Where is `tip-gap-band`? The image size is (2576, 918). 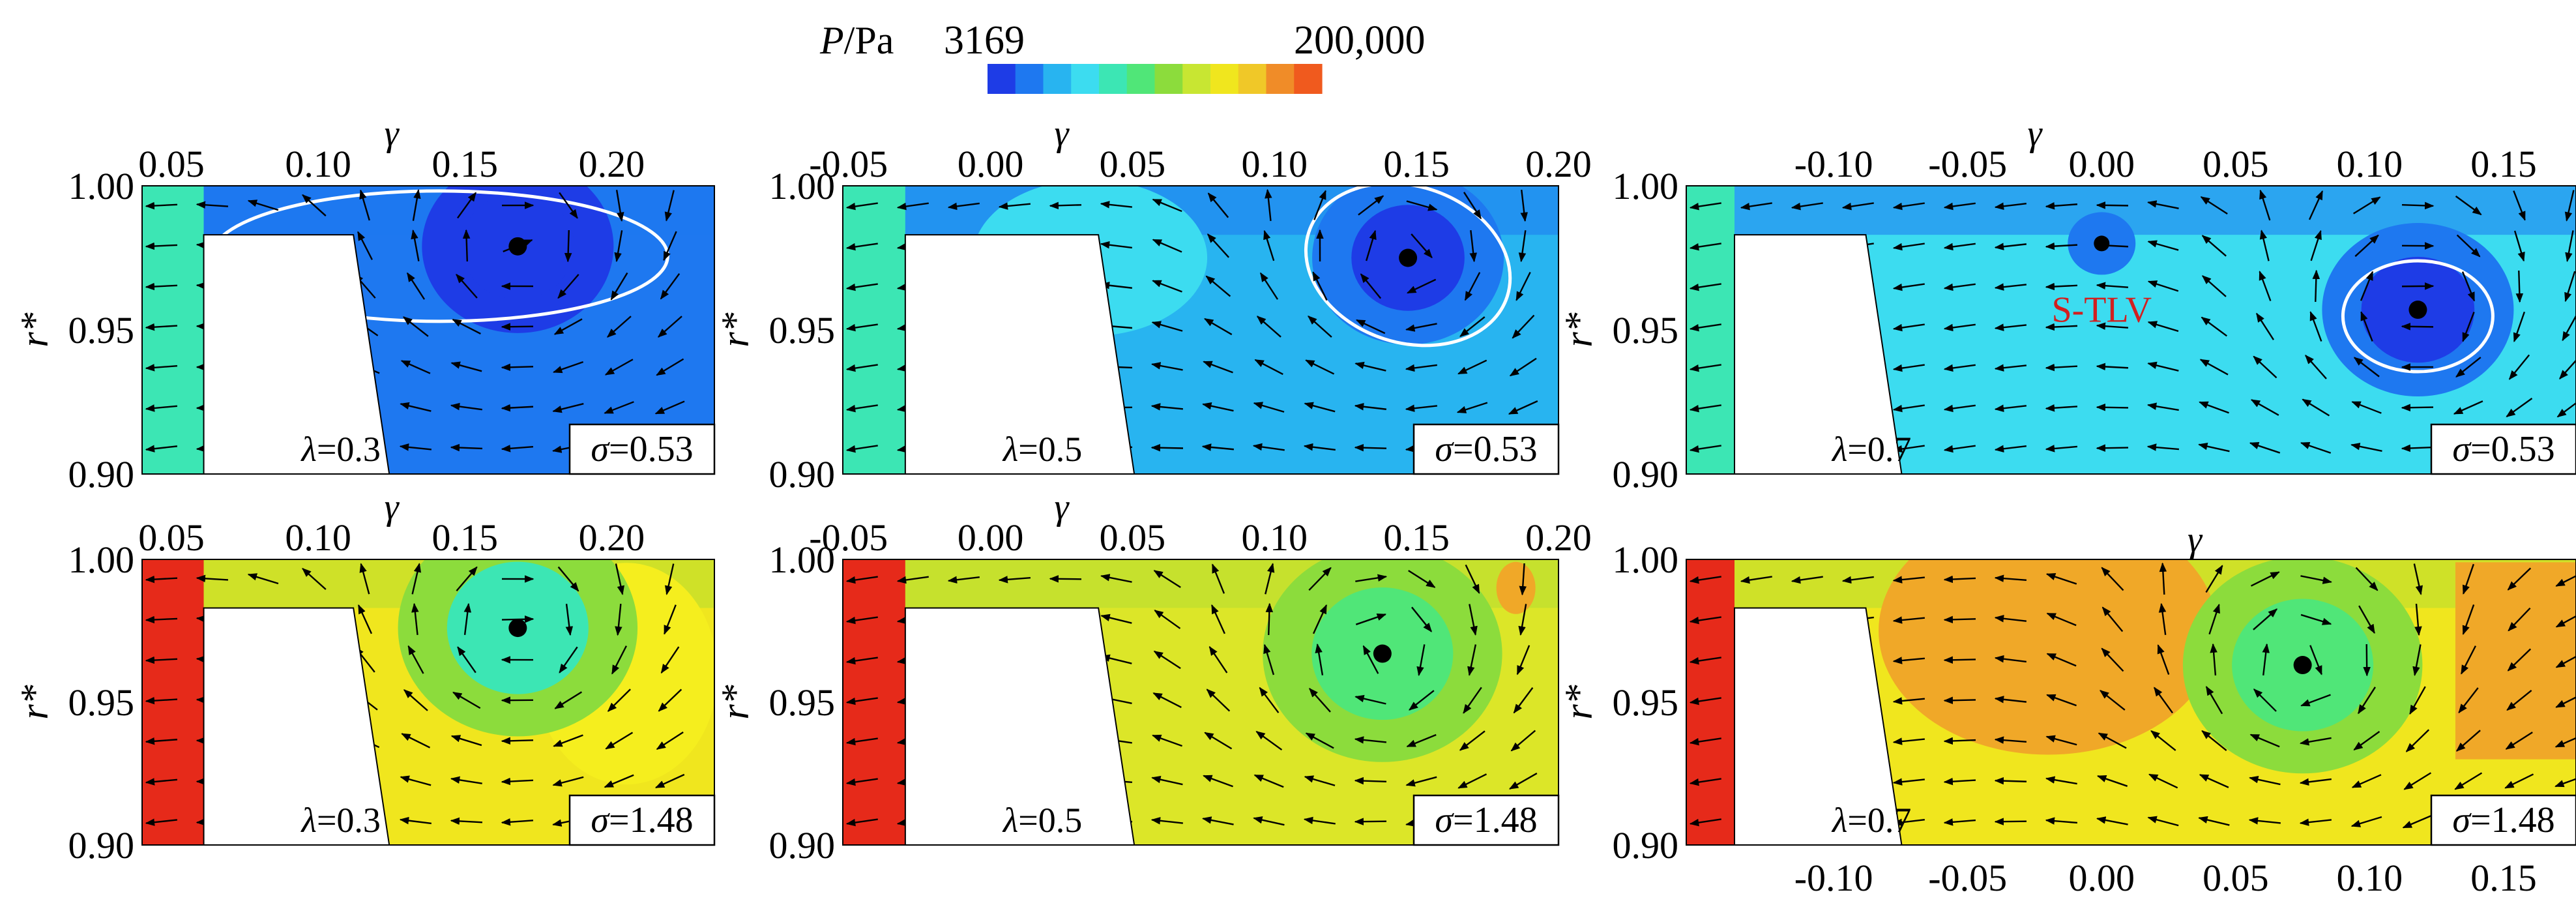
tip-gap-band is located at coordinates (2155, 210).